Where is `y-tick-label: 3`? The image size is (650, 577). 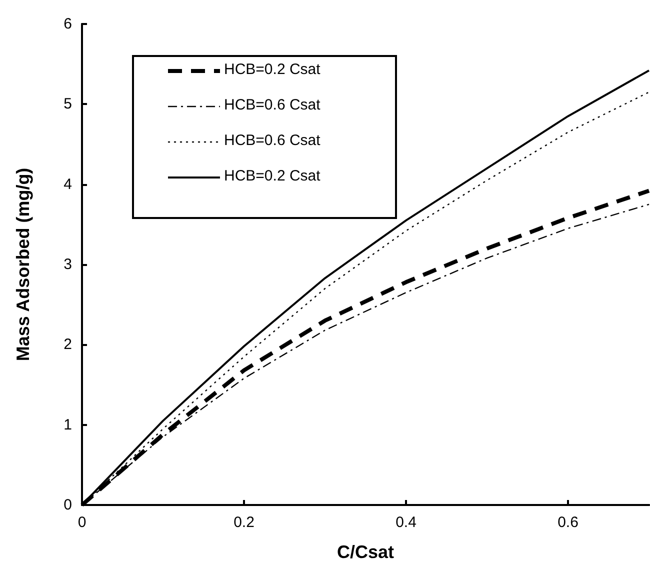 y-tick-label: 3 is located at coordinates (68, 264).